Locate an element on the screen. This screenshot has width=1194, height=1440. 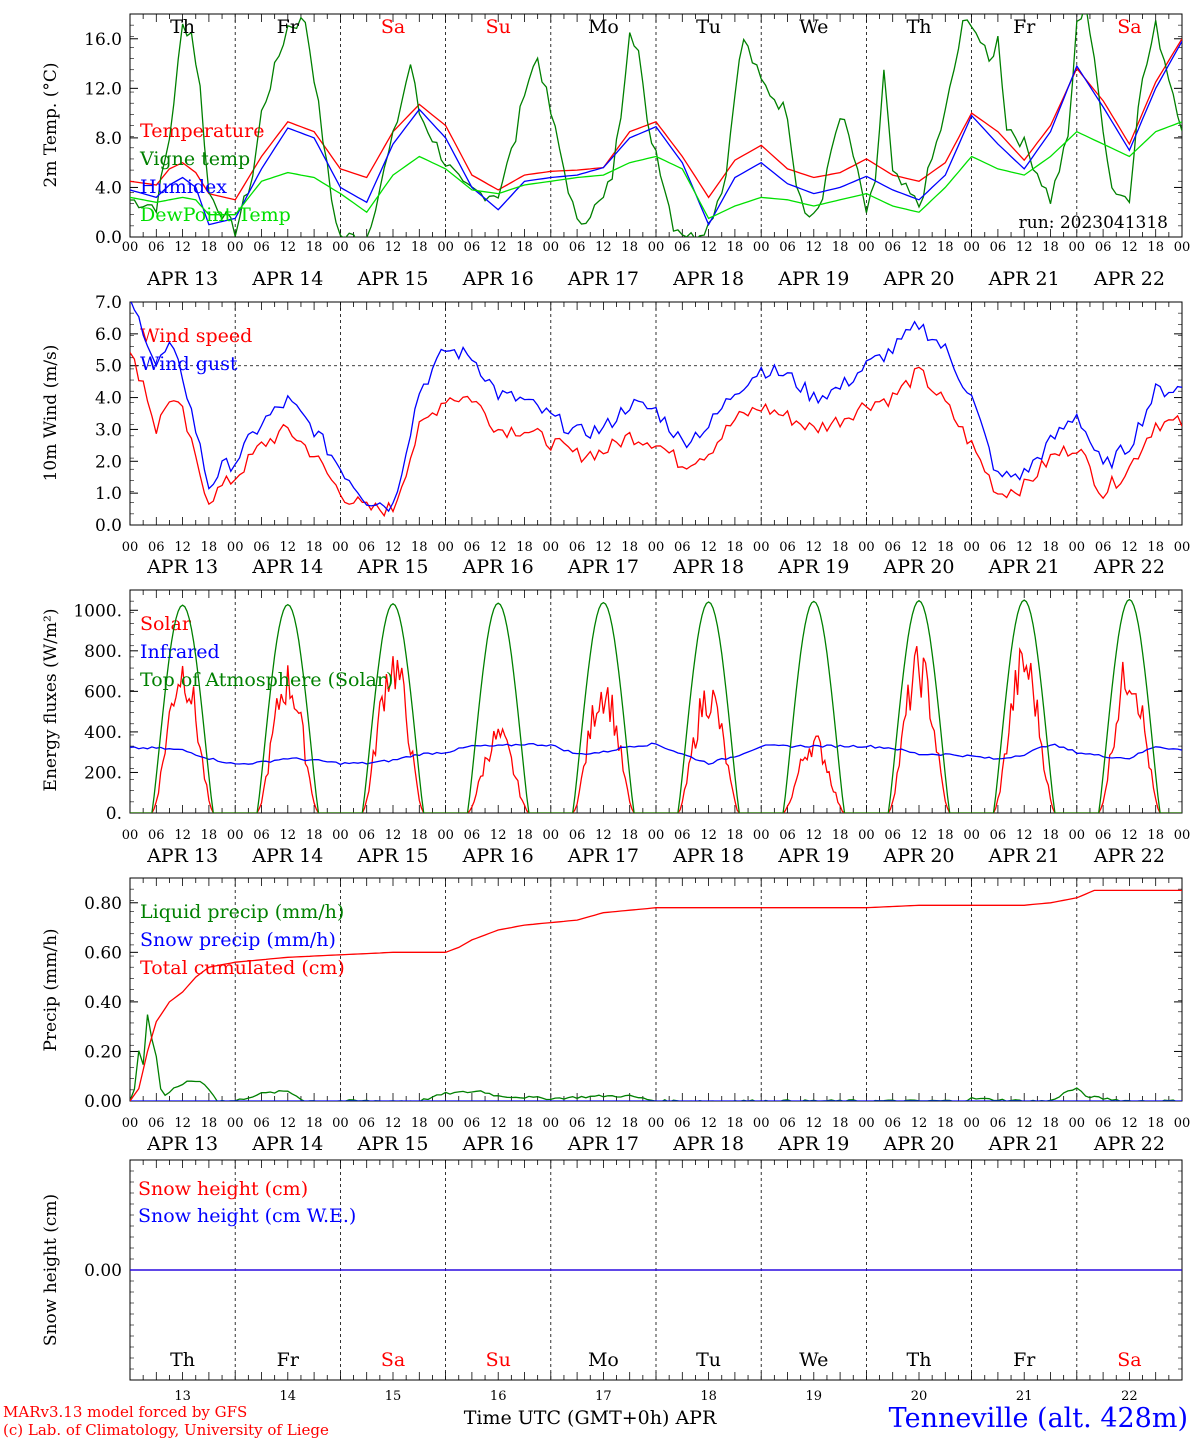
model-credit: MARv3.13 model forced by GFS is located at coordinates (125, 1412).